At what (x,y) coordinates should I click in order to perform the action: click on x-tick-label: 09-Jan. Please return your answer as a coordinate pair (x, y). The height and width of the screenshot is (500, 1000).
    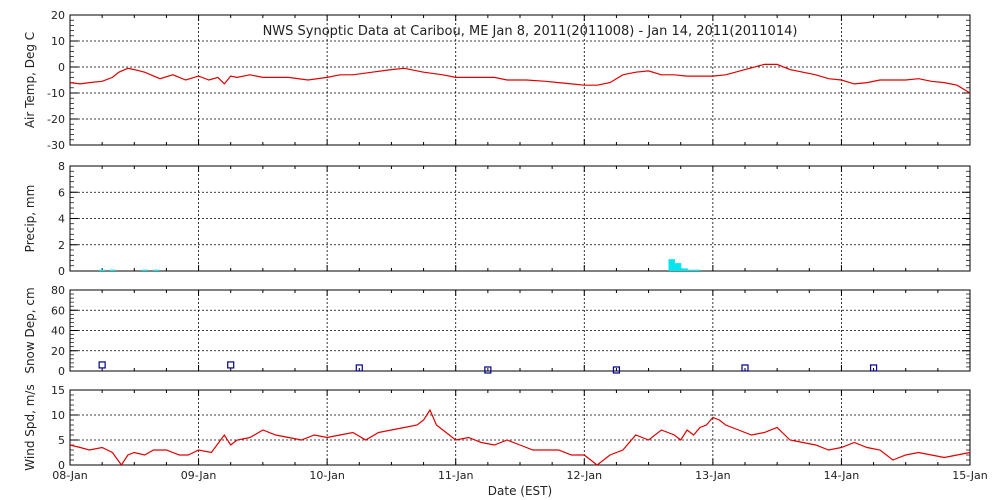
    Looking at the image, I should click on (199, 475).